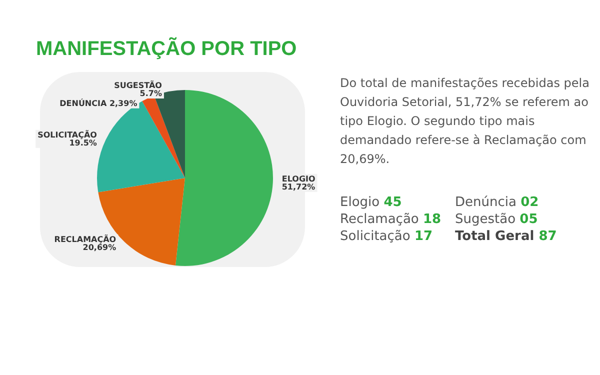 The height and width of the screenshot is (375, 600). I want to click on text: 87, so click(547, 236).